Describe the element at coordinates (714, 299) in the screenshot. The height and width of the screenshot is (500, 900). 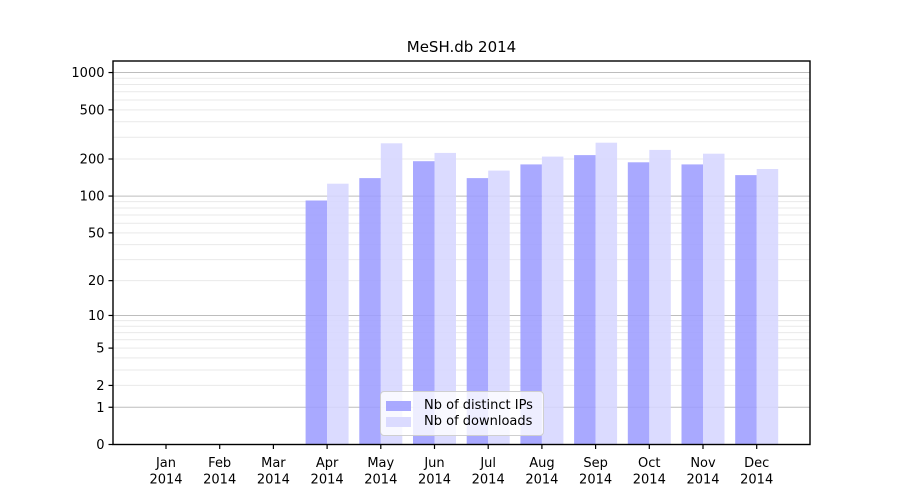
I see `bar-nov-series1` at that location.